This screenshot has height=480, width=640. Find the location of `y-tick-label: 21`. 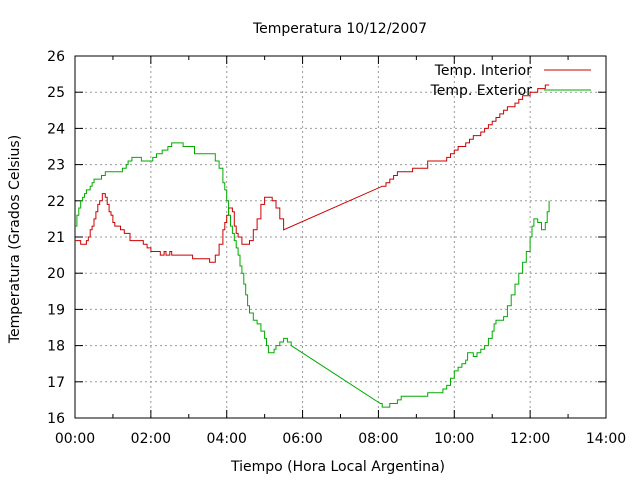

y-tick-label: 21 is located at coordinates (56, 238).